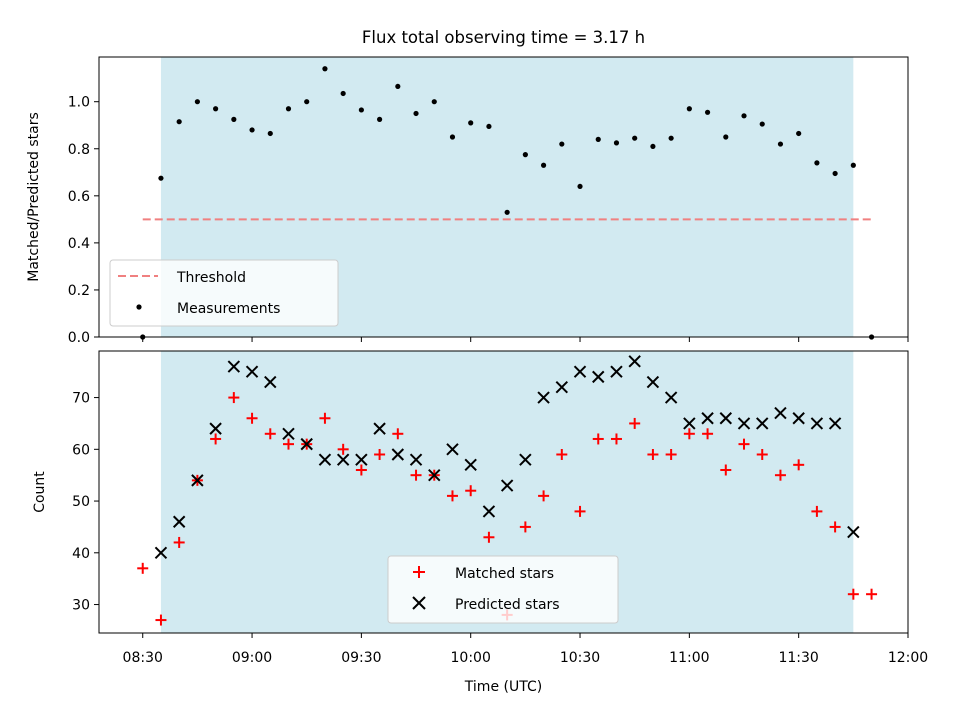  What do you see at coordinates (143, 658) in the screenshot?
I see `count-x-tick-label: 08:30` at bounding box center [143, 658].